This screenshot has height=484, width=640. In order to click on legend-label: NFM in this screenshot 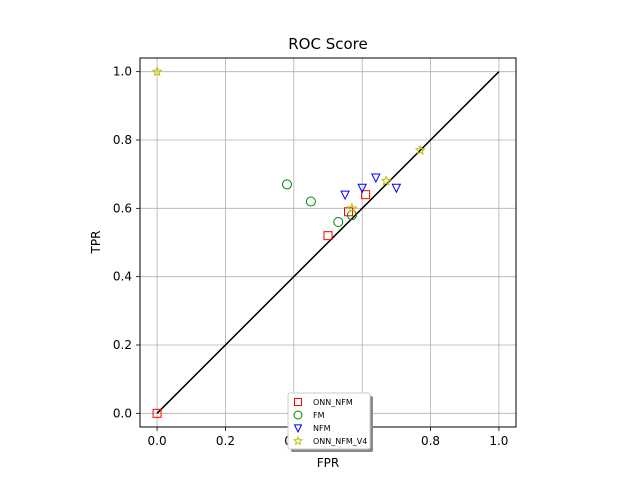, I will do `click(322, 428)`.